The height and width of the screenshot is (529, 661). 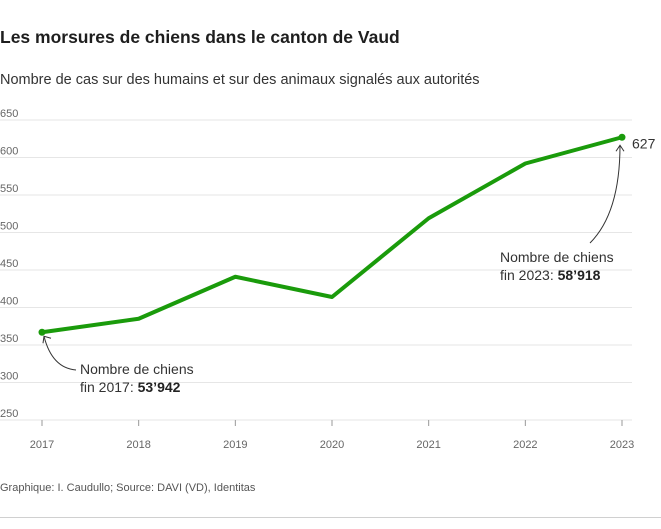 I want to click on annotation-arrowhead-2023, so click(x=620, y=148).